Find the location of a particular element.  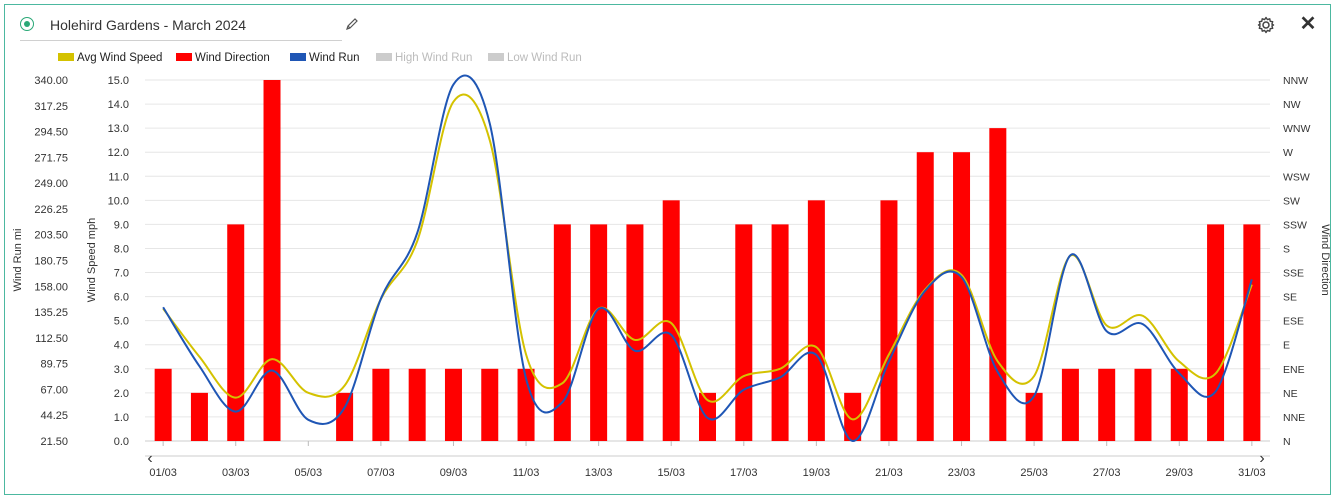

title-field: Holehird Gardens - March 2024 is located at coordinates (181, 27).